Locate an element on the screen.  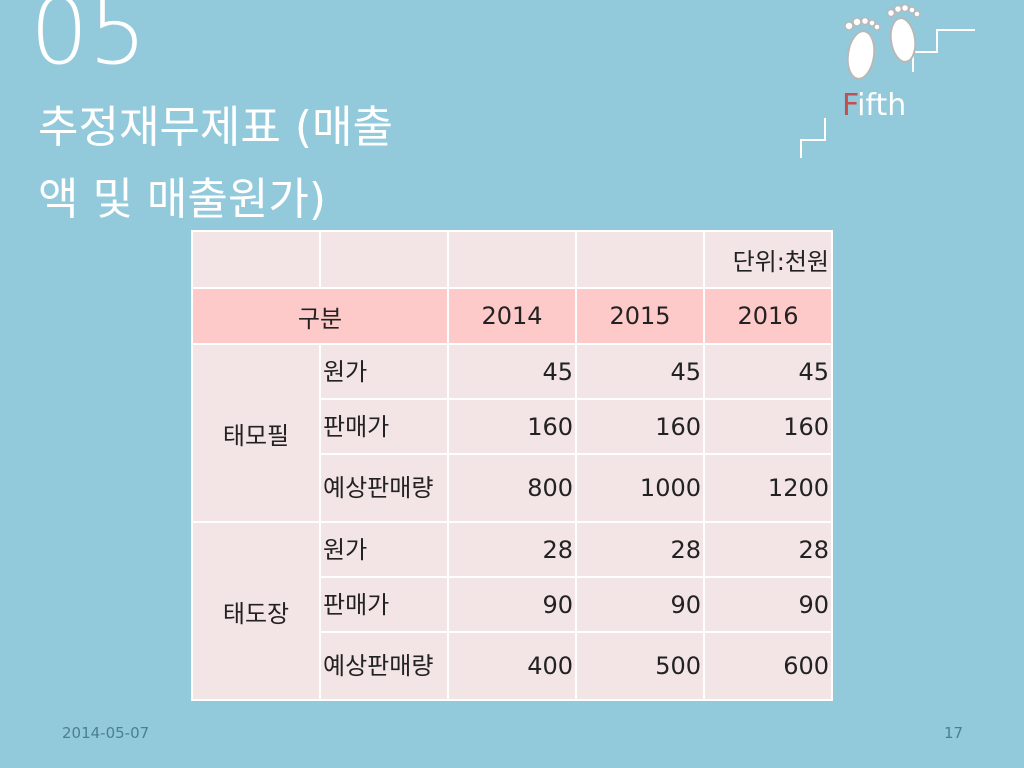
value-cell: 1000 is located at coordinates (640, 488).